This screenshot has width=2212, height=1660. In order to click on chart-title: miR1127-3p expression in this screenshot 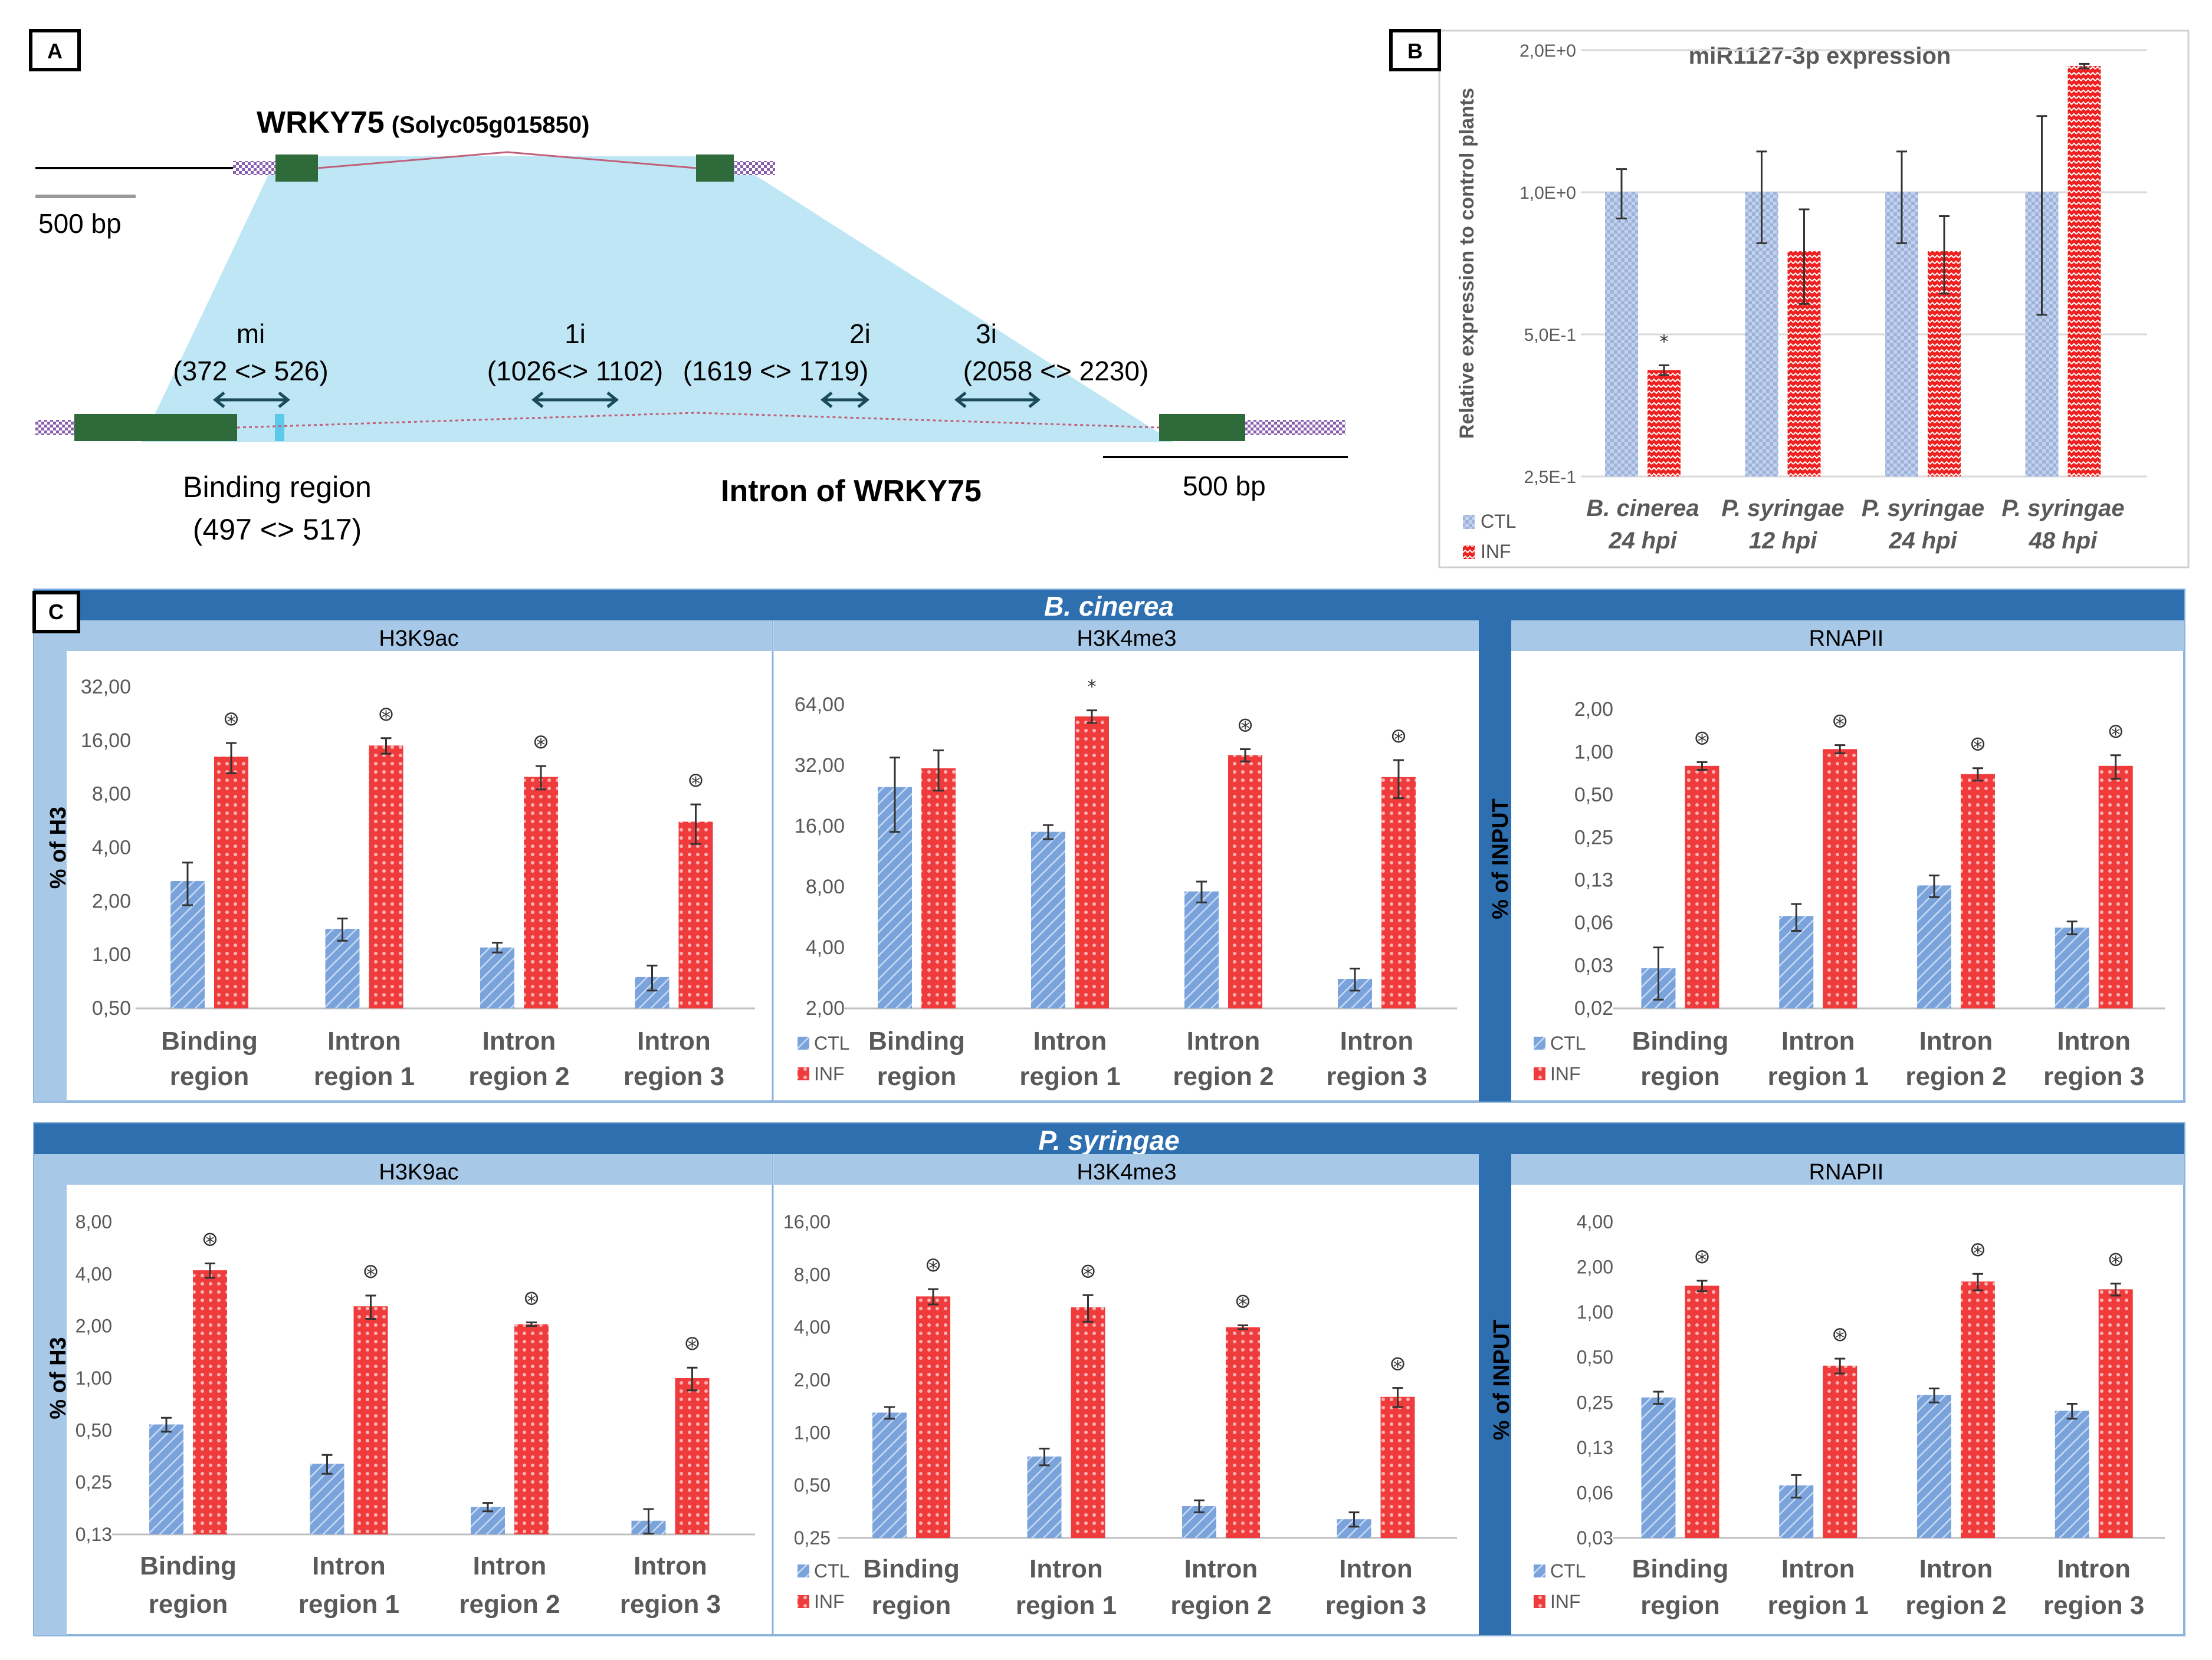, I will do `click(1820, 56)`.